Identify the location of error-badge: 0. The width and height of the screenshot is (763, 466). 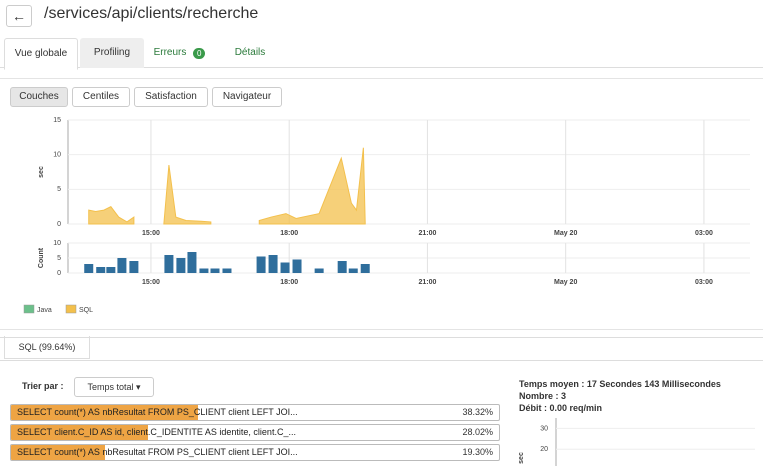
(199, 53).